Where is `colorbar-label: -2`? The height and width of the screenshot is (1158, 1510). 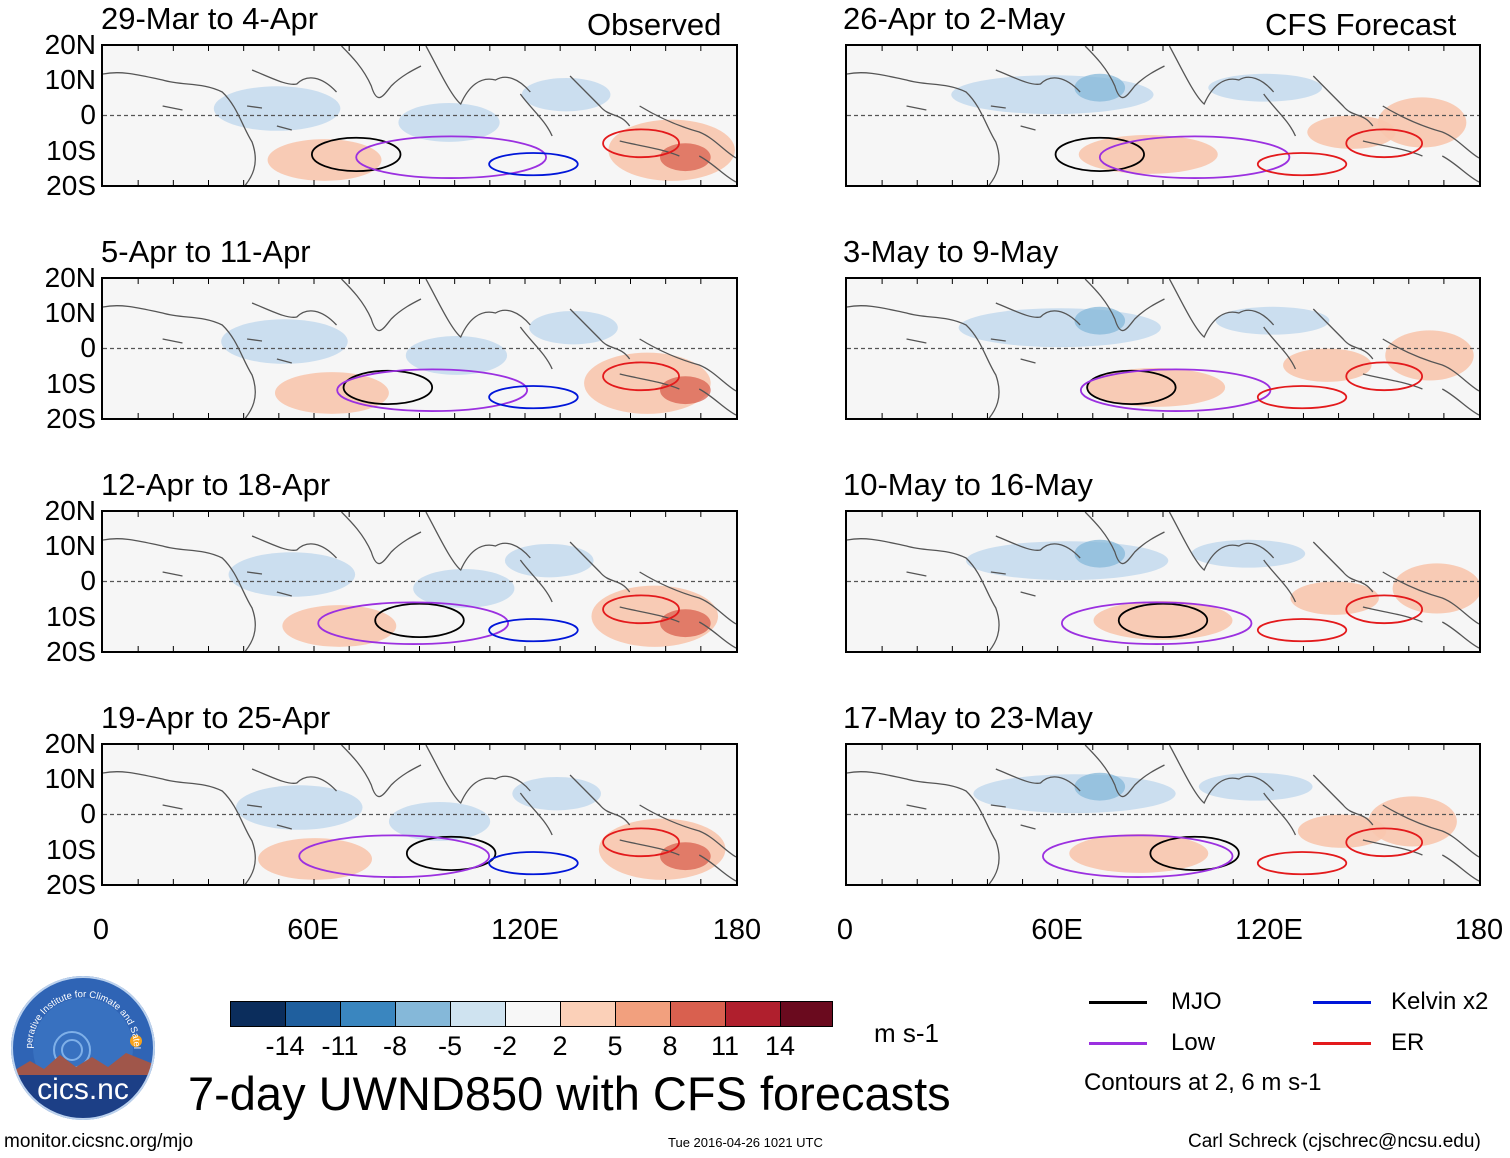
colorbar-label: -2 is located at coordinates (505, 1046).